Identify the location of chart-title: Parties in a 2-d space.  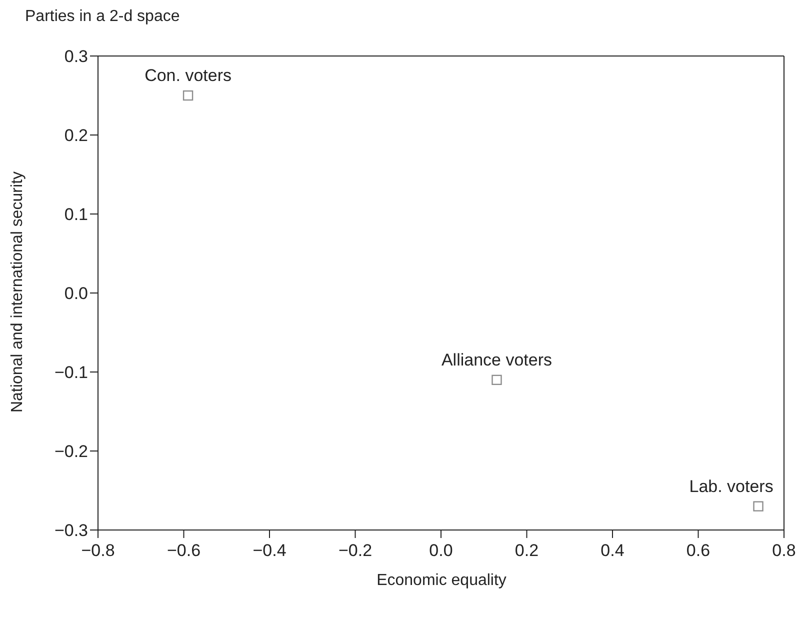
(102, 17).